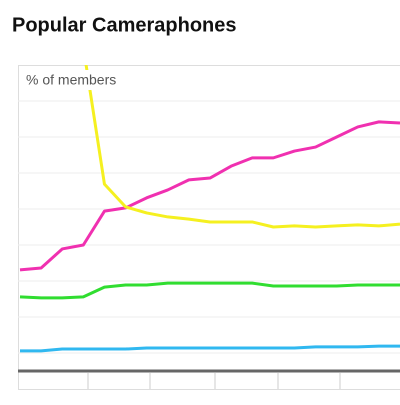 Image resolution: width=400 pixels, height=405 pixels. I want to click on chart-title: Popular Cameraphones, so click(124, 25).